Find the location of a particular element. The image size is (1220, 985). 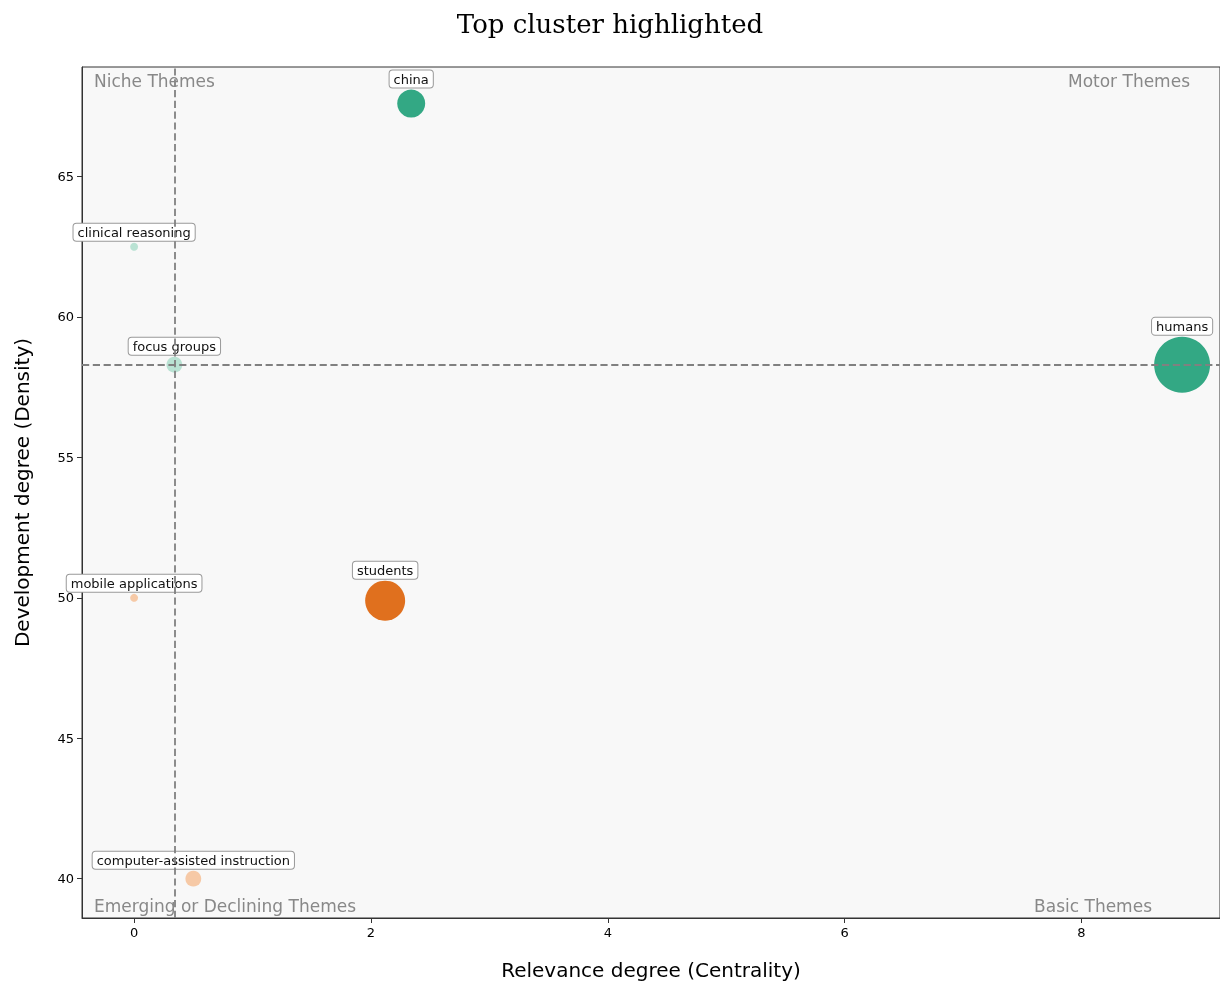

annotation: Emerging or Declining Themes is located at coordinates (225, 905).